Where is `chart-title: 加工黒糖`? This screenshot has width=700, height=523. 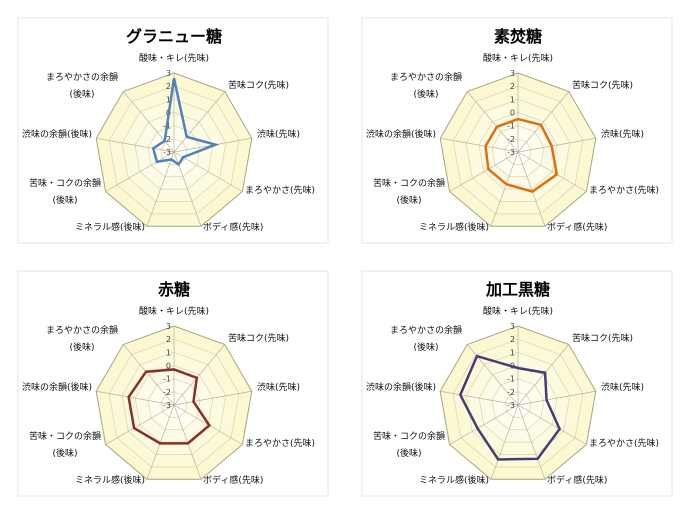
chart-title: 加工黒糖 is located at coordinates (517, 289).